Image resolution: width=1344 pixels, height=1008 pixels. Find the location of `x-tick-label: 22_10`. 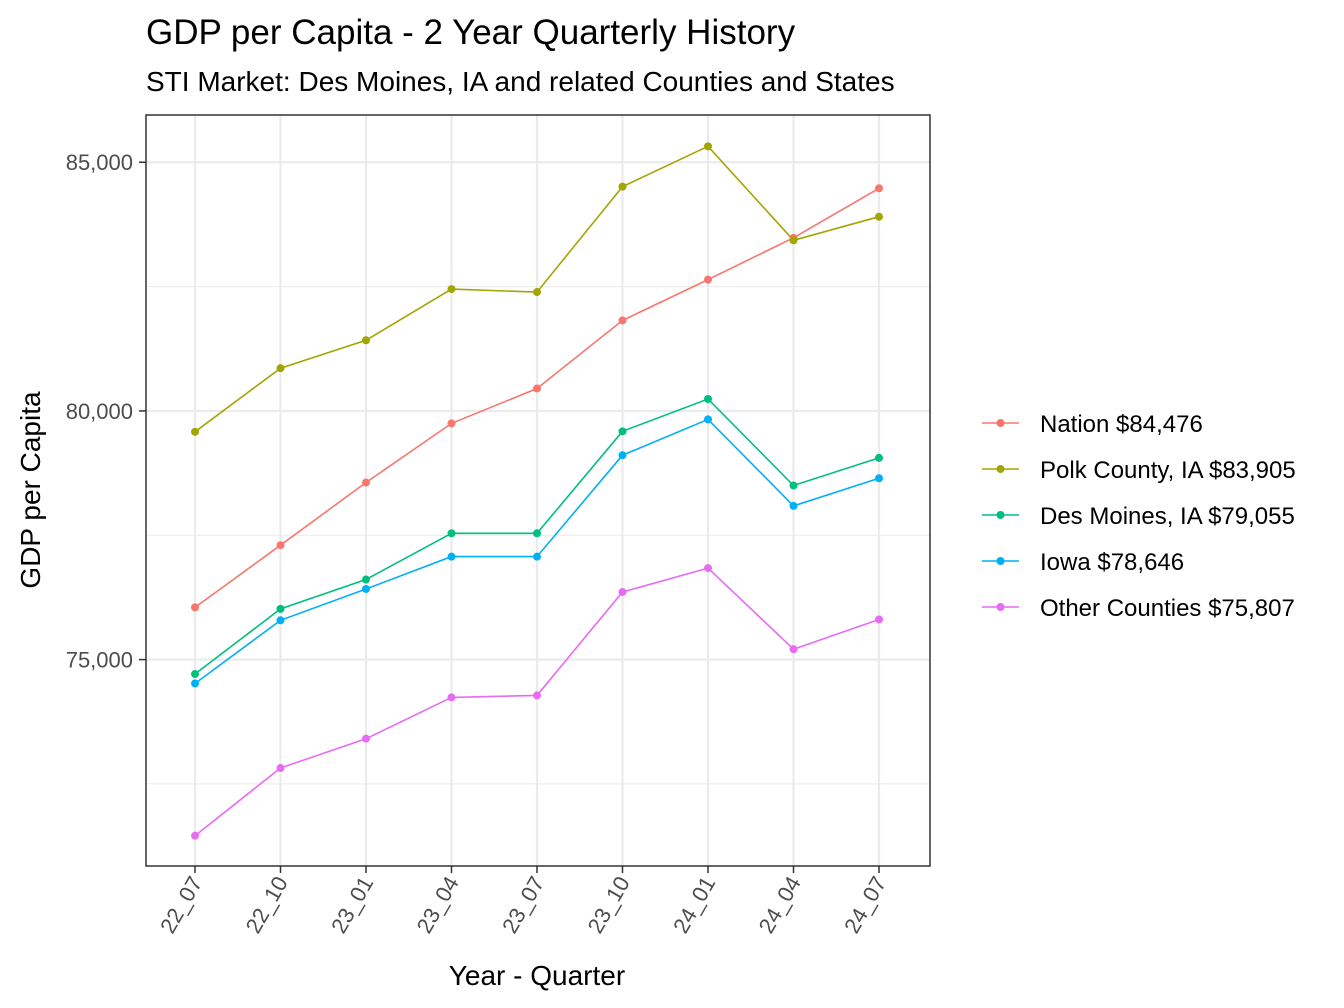

x-tick-label: 22_10 is located at coordinates (267, 904).